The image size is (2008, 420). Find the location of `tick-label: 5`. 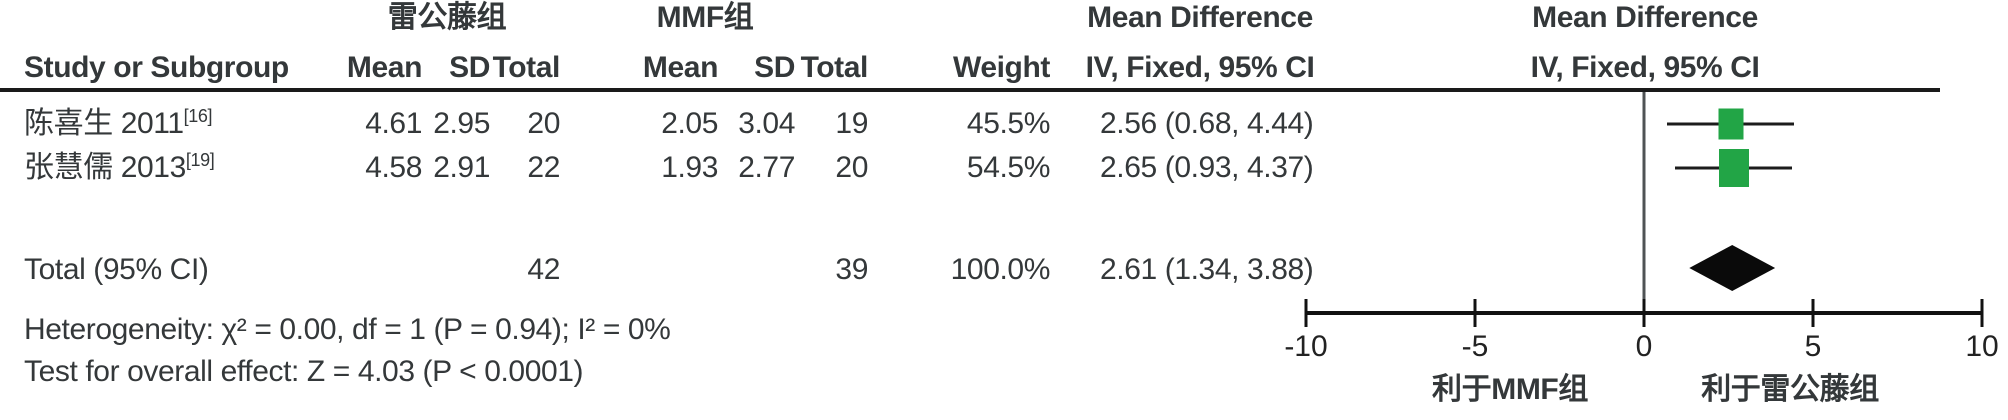

tick-label: 5 is located at coordinates (1813, 346).